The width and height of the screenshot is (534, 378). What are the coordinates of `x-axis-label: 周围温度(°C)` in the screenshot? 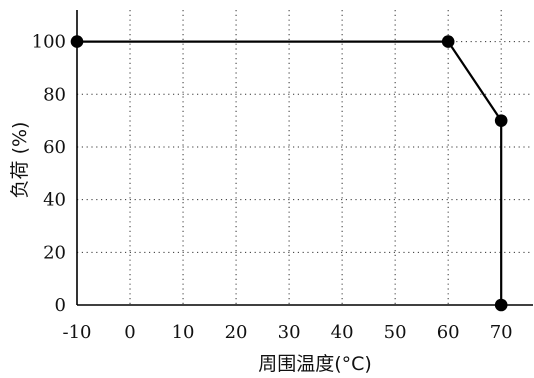 It's located at (315, 364).